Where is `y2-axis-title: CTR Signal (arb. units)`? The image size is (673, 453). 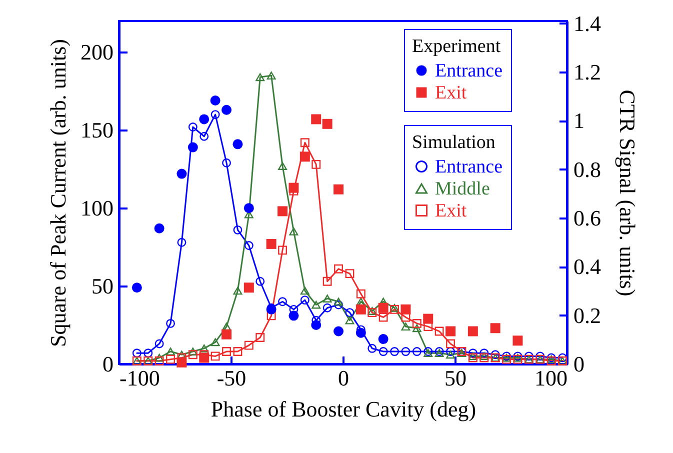
y2-axis-title: CTR Signal (arb. units) is located at coordinates (627, 193).